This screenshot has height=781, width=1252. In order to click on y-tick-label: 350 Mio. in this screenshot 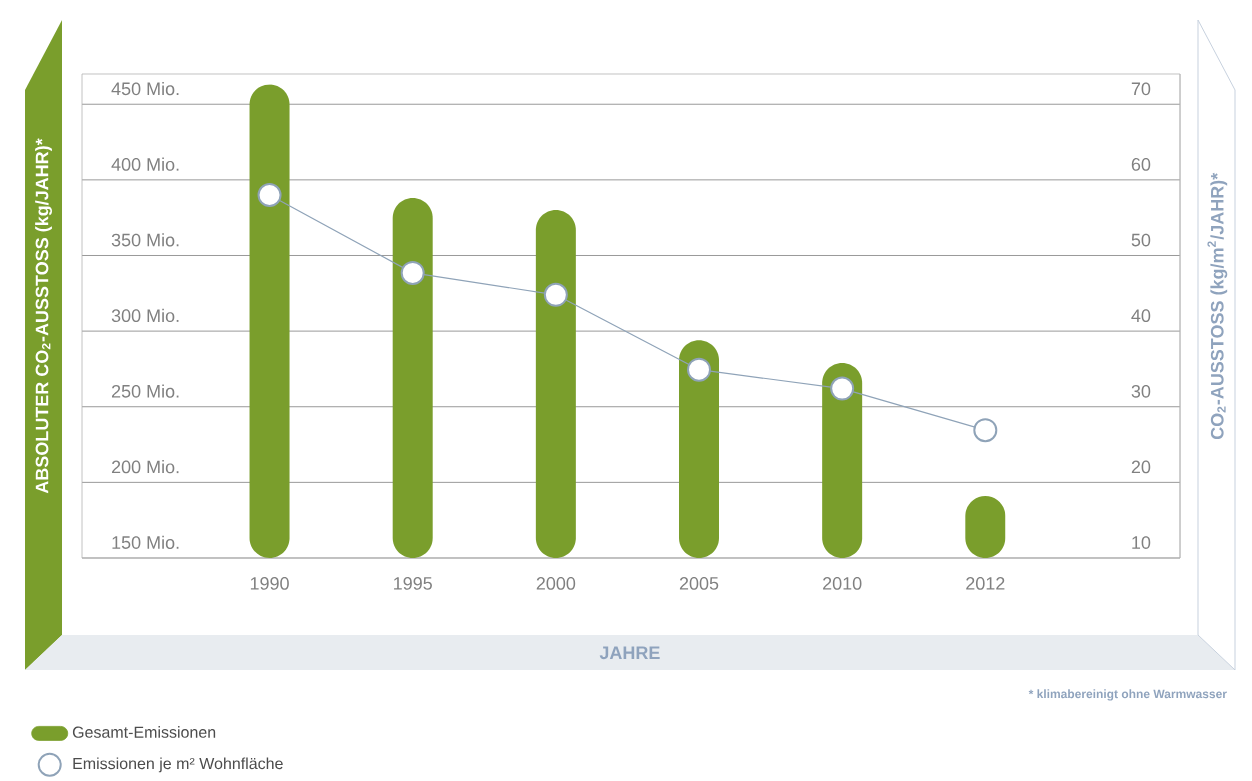, I will do `click(145, 240)`.